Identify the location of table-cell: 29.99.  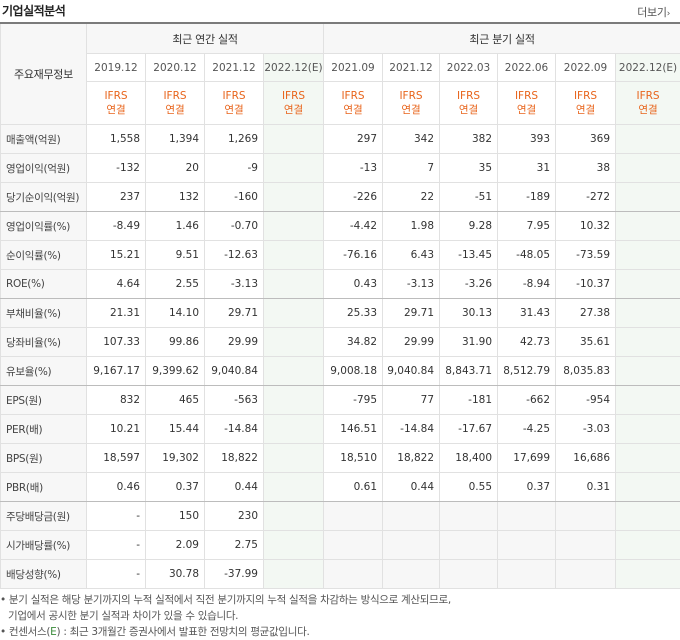
(234, 342).